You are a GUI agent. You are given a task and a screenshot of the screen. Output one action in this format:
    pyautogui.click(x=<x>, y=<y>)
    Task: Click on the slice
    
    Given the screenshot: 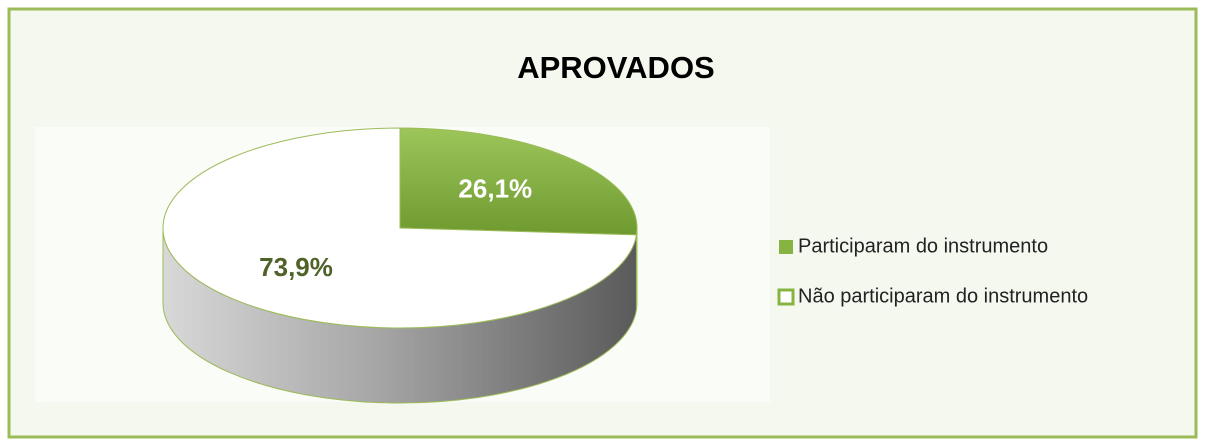 What is the action you would take?
    pyautogui.click(x=518, y=181)
    